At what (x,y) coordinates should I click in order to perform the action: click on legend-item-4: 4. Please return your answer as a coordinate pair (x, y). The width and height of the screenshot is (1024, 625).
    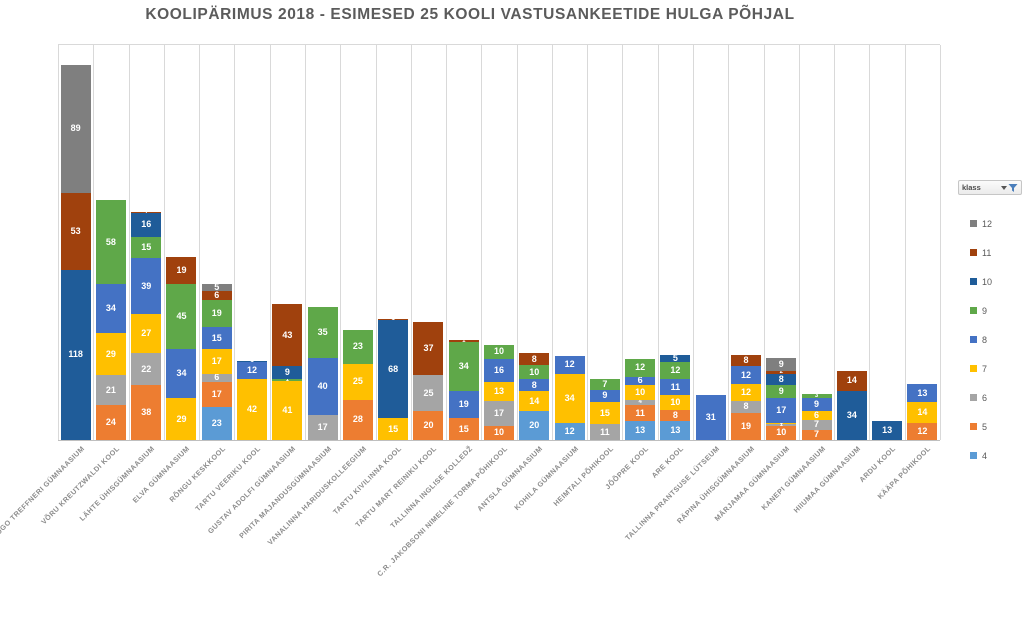
    Looking at the image, I should click on (990, 455).